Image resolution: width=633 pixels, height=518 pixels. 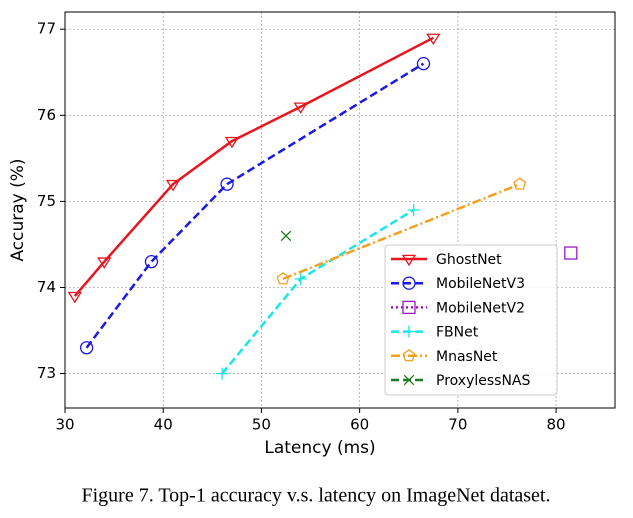 I want to click on x-tick-label: 80, so click(x=556, y=425).